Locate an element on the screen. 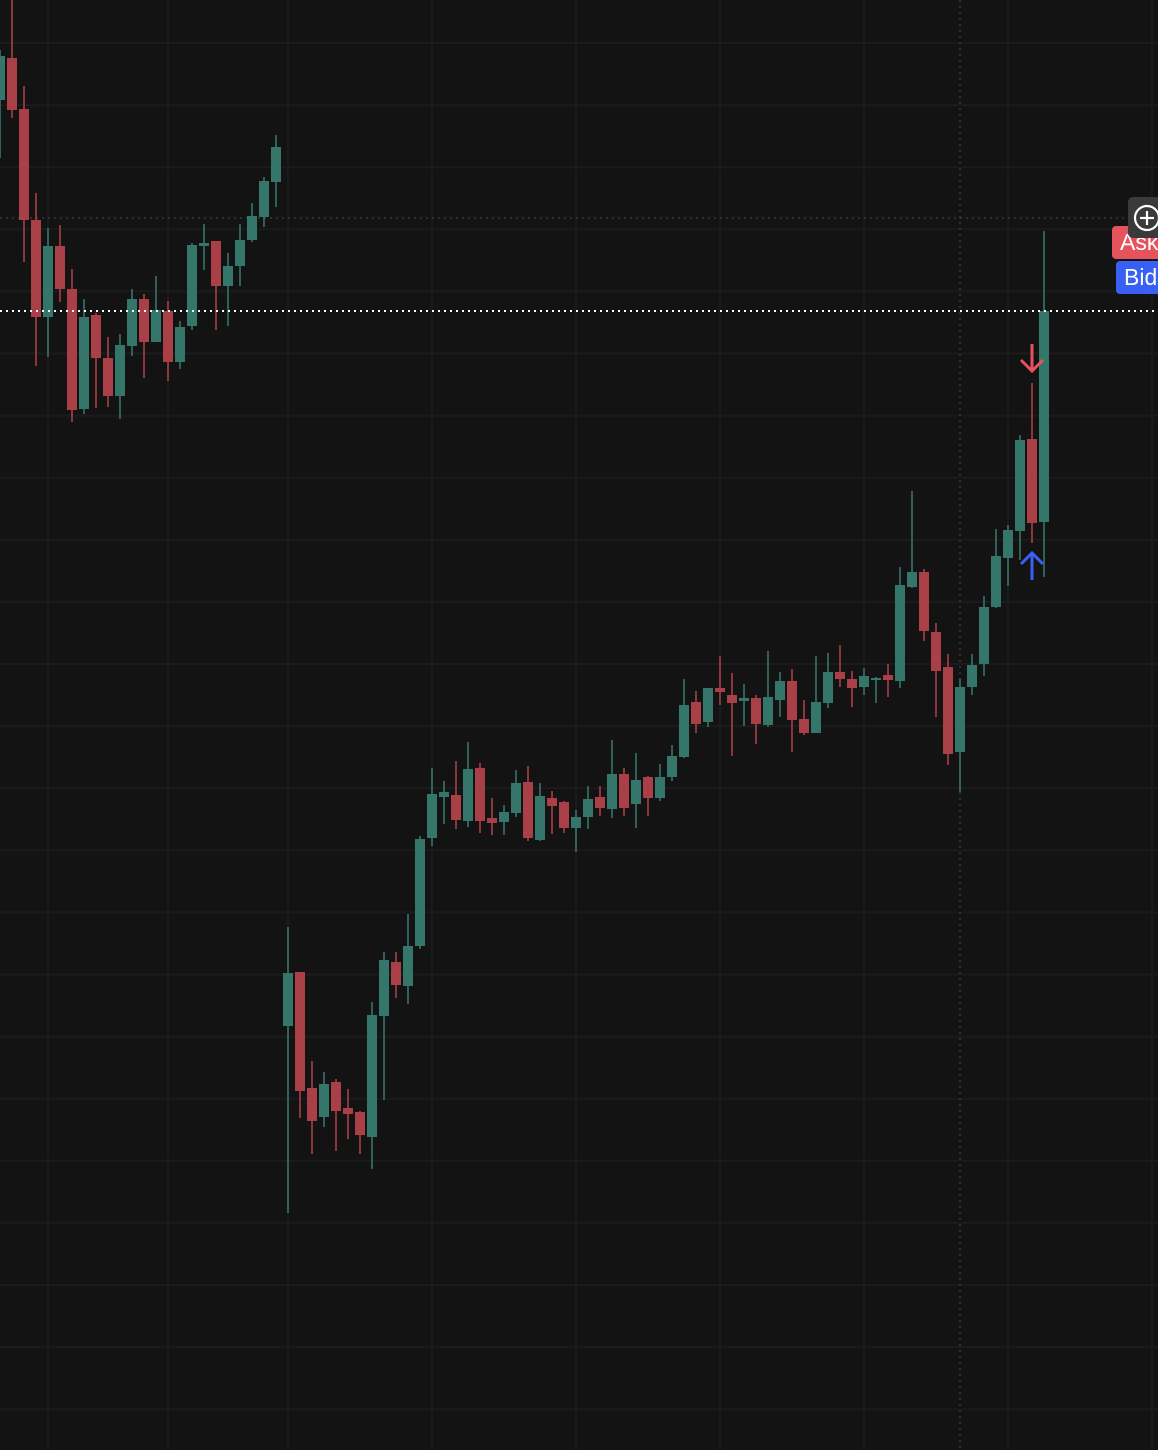  buy-arrow-up-icon is located at coordinates (1032, 565).